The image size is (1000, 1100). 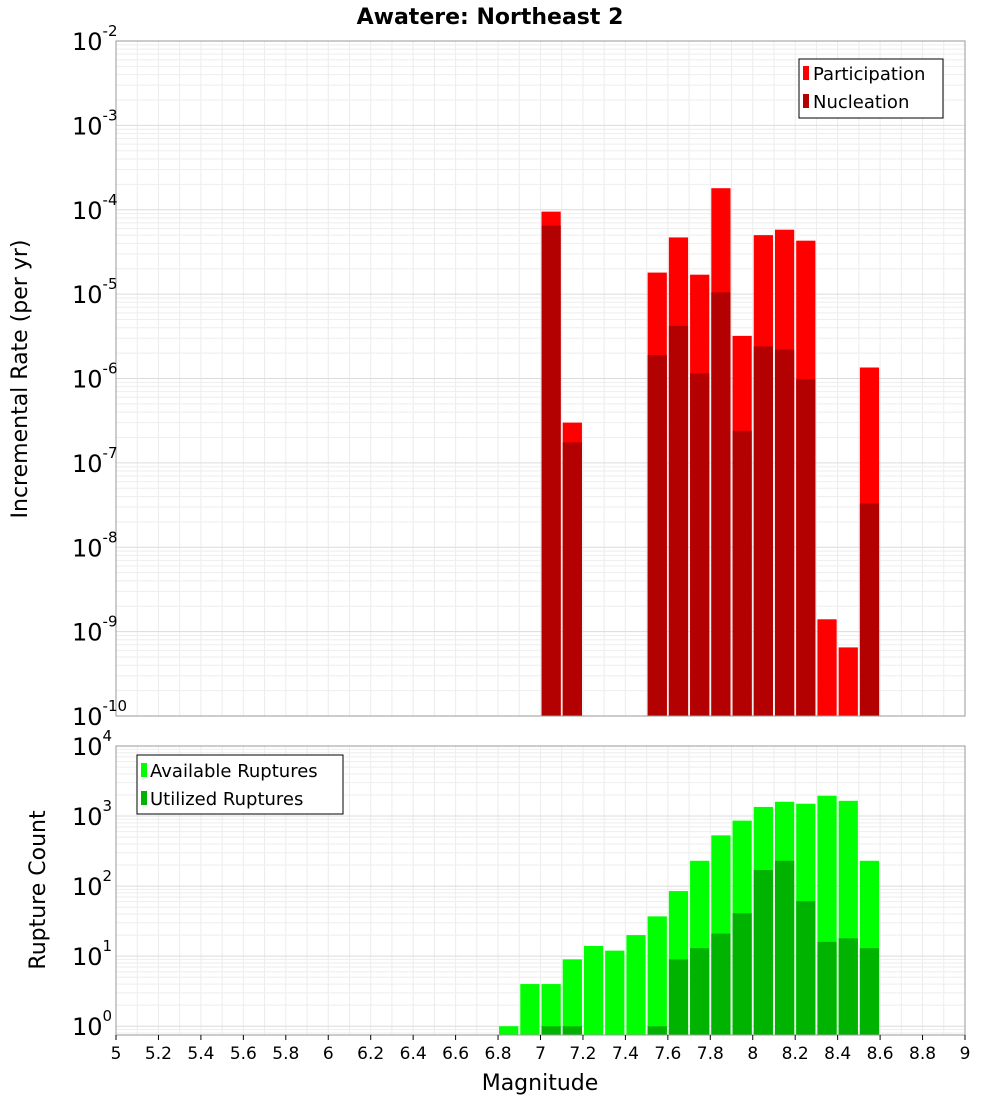 I want to click on y-tick-label: 10², so click(x=92, y=884).